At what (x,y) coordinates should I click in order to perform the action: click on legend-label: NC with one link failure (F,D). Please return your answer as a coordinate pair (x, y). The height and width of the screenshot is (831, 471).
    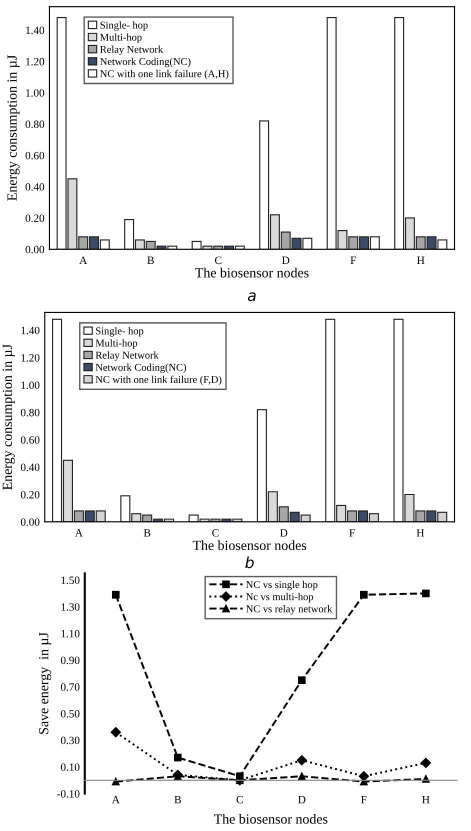
    Looking at the image, I should click on (159, 381).